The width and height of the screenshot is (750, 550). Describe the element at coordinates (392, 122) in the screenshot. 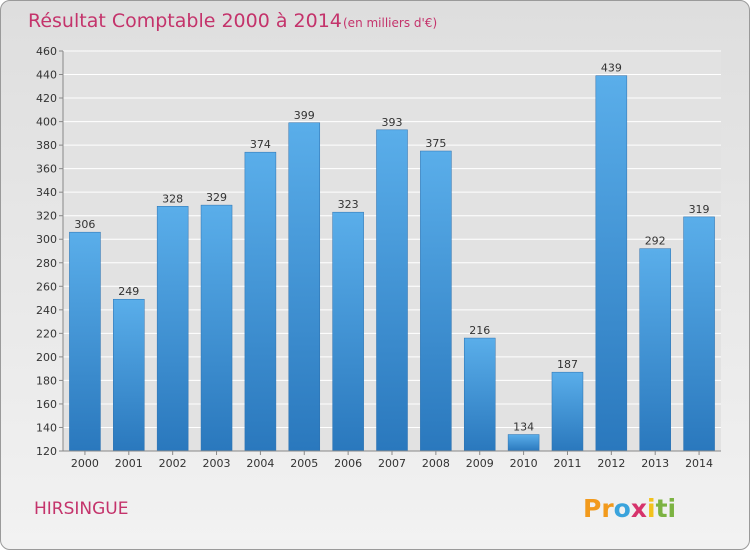

I see `value-label: 393` at that location.